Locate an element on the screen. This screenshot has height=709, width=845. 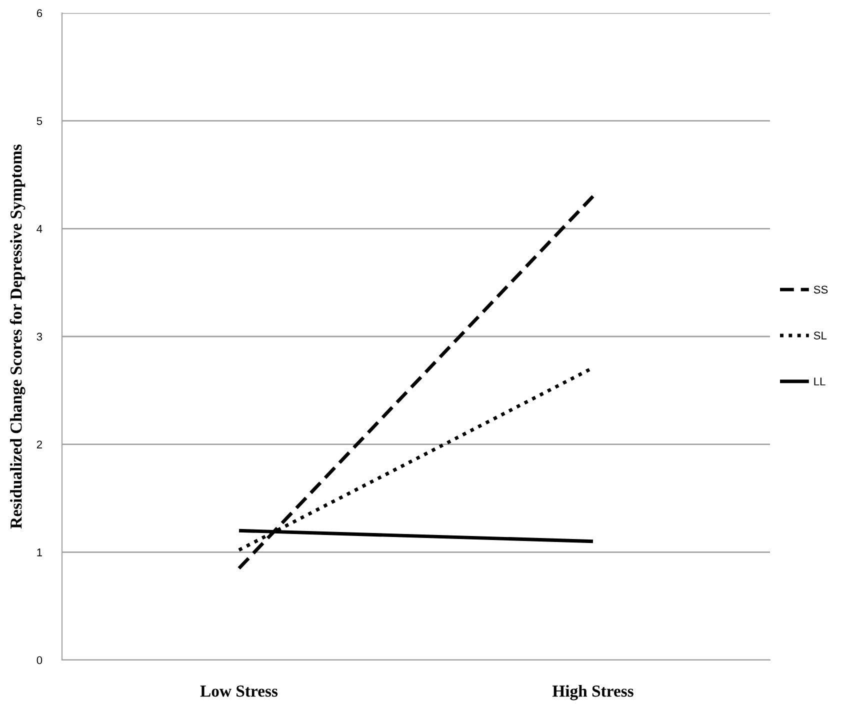
legend-label: SS is located at coordinates (821, 290).